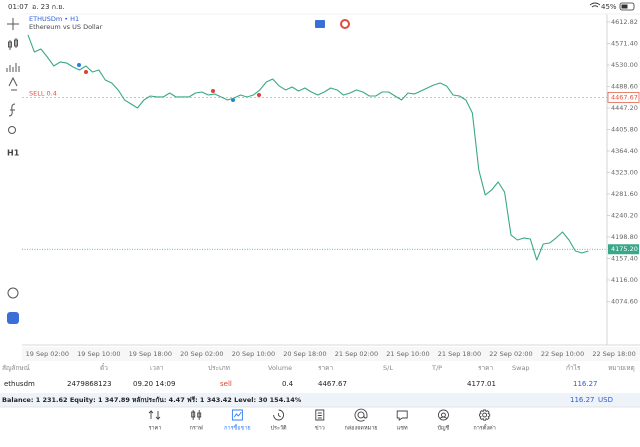  I want to click on objects-tool, so click(13, 83).